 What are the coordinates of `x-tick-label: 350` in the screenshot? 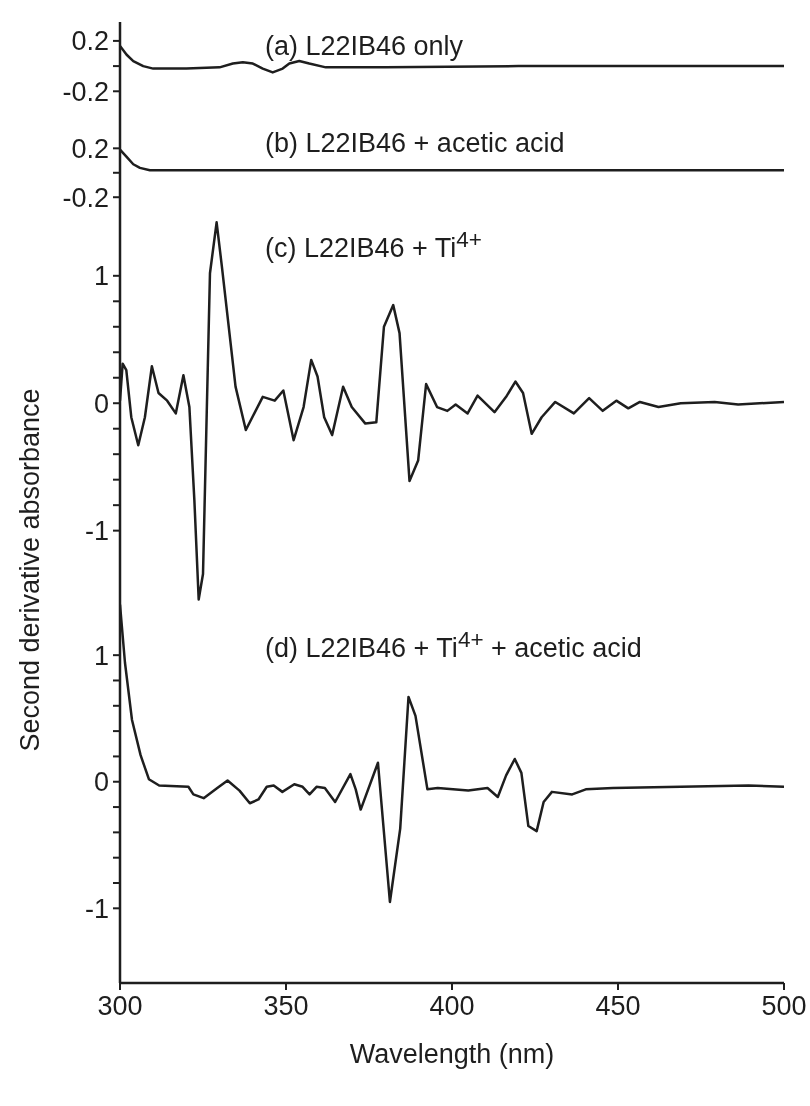 It's located at (286, 1006).